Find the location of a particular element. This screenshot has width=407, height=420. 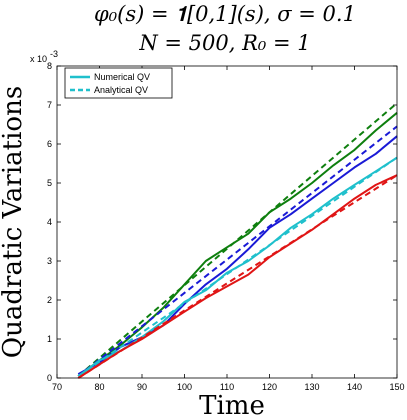

y-tick-label: 3 is located at coordinates (49, 261).